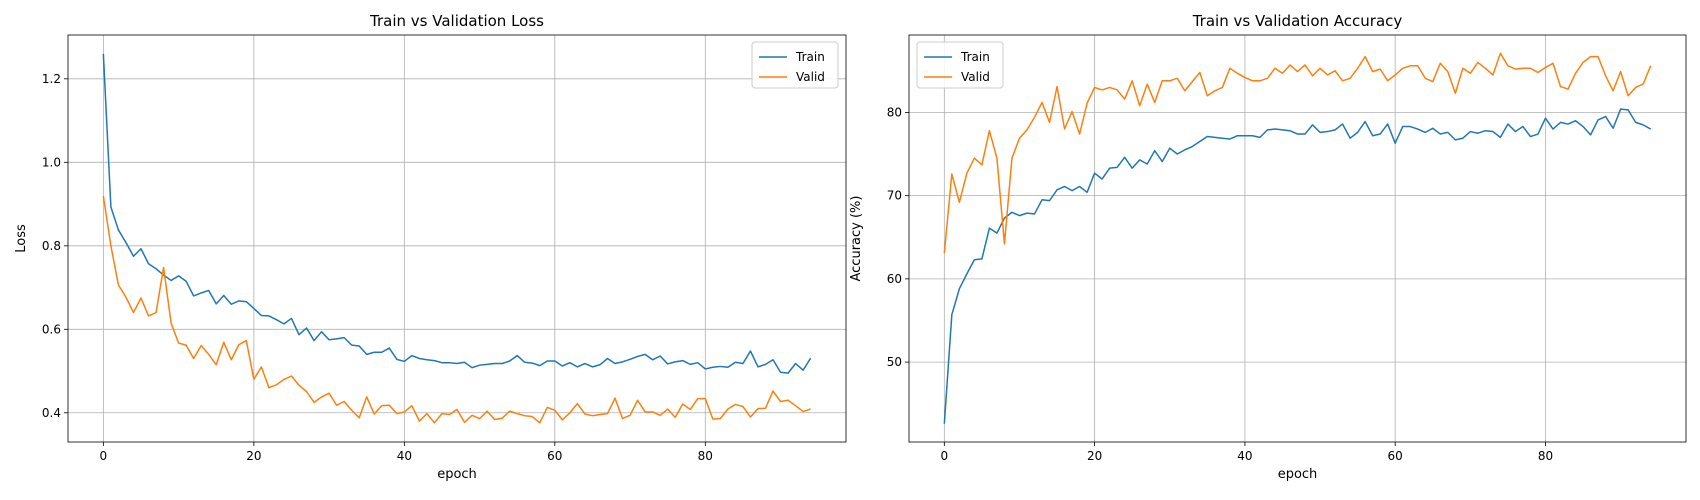 This screenshot has height=500, width=1700. I want to click on y-tick-label: 50, so click(894, 362).